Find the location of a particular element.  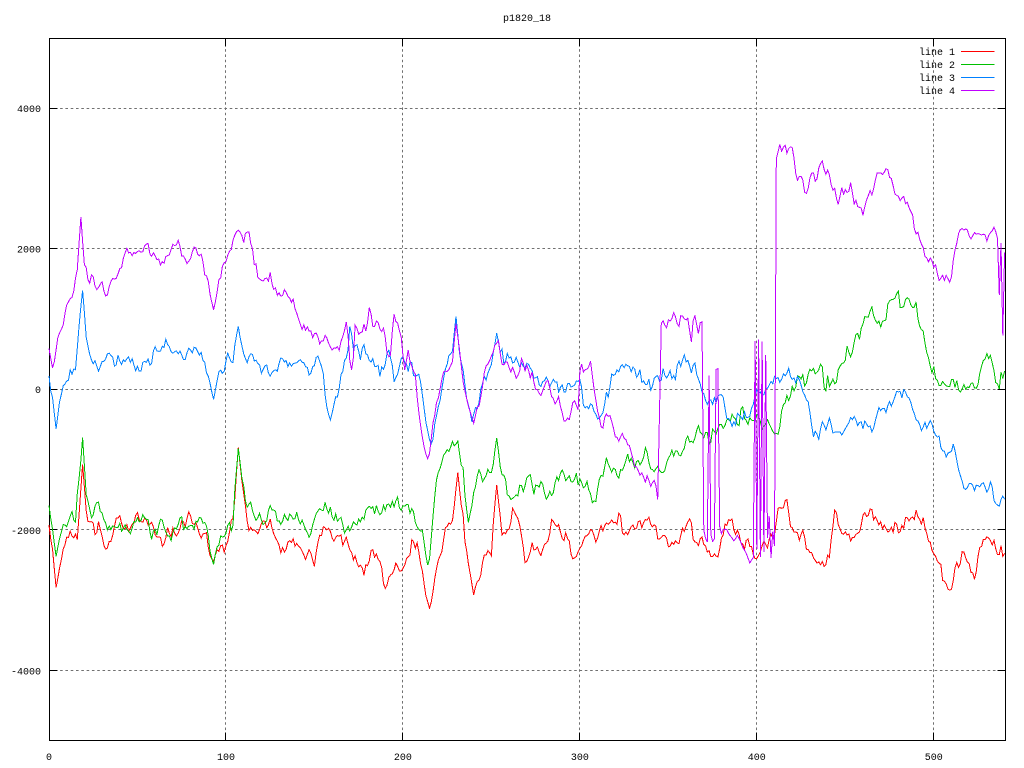

svg-text: 4000 is located at coordinates (29, 110).